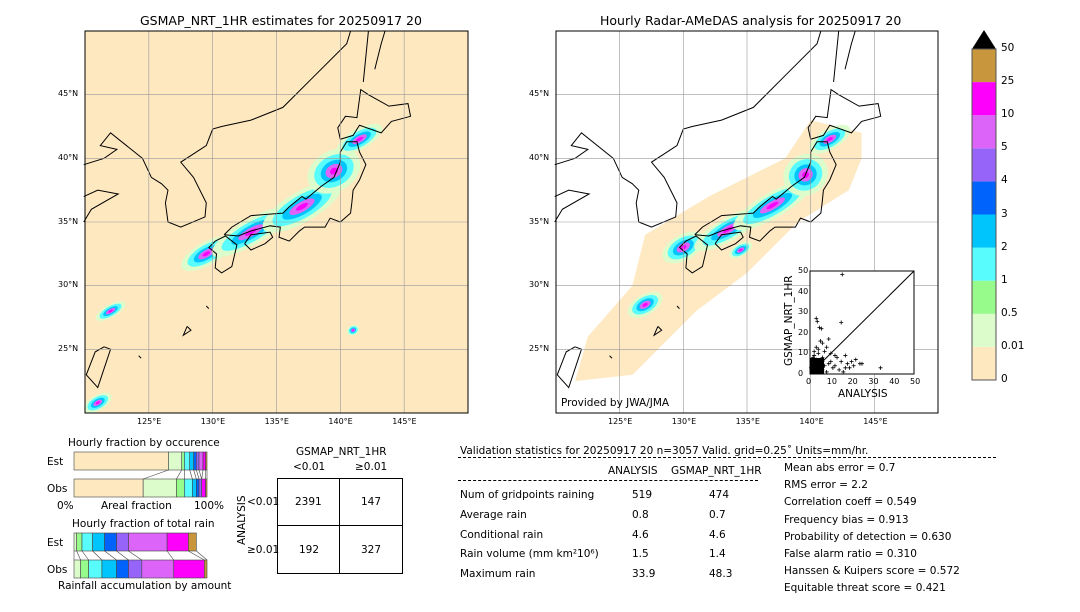  What do you see at coordinates (68, 349) in the screenshot?
I see `lat-tick-label: 25°N` at bounding box center [68, 349].